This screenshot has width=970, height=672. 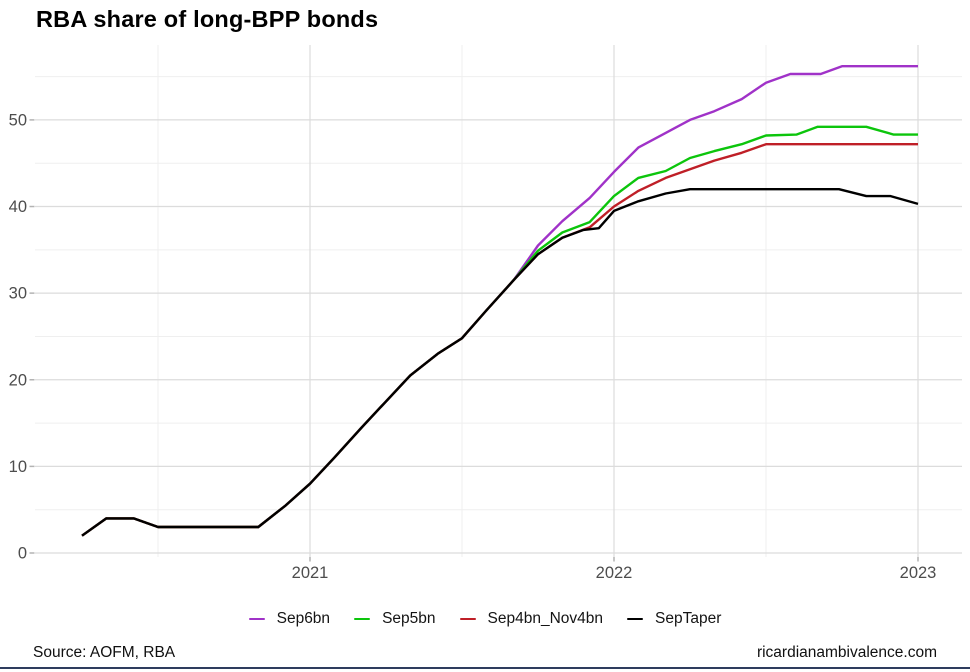 I want to click on chart-legend: Sep6bn Sep5bn Sep4bn_Nov4bn SepTaper, so click(x=485, y=619).